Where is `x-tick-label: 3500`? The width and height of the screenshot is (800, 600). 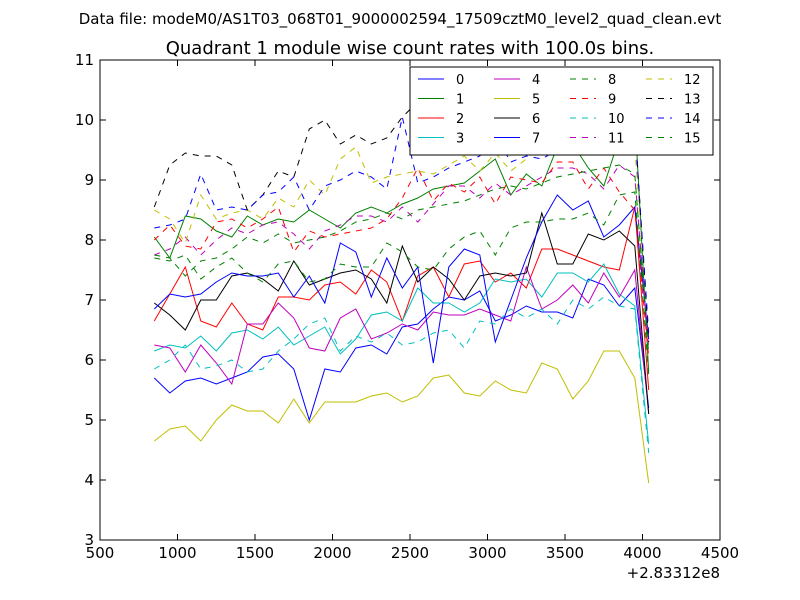
x-tick-label: 3500 is located at coordinates (565, 553).